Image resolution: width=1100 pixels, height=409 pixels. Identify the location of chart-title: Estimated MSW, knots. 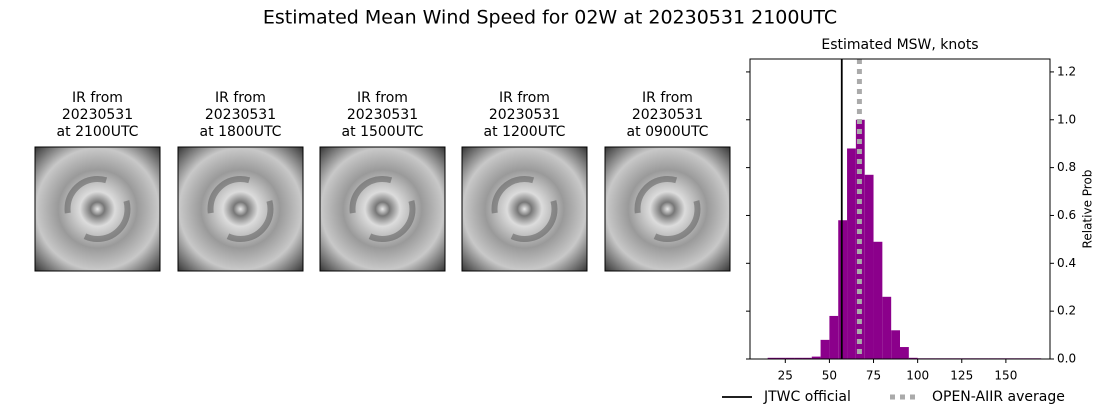
(899, 45).